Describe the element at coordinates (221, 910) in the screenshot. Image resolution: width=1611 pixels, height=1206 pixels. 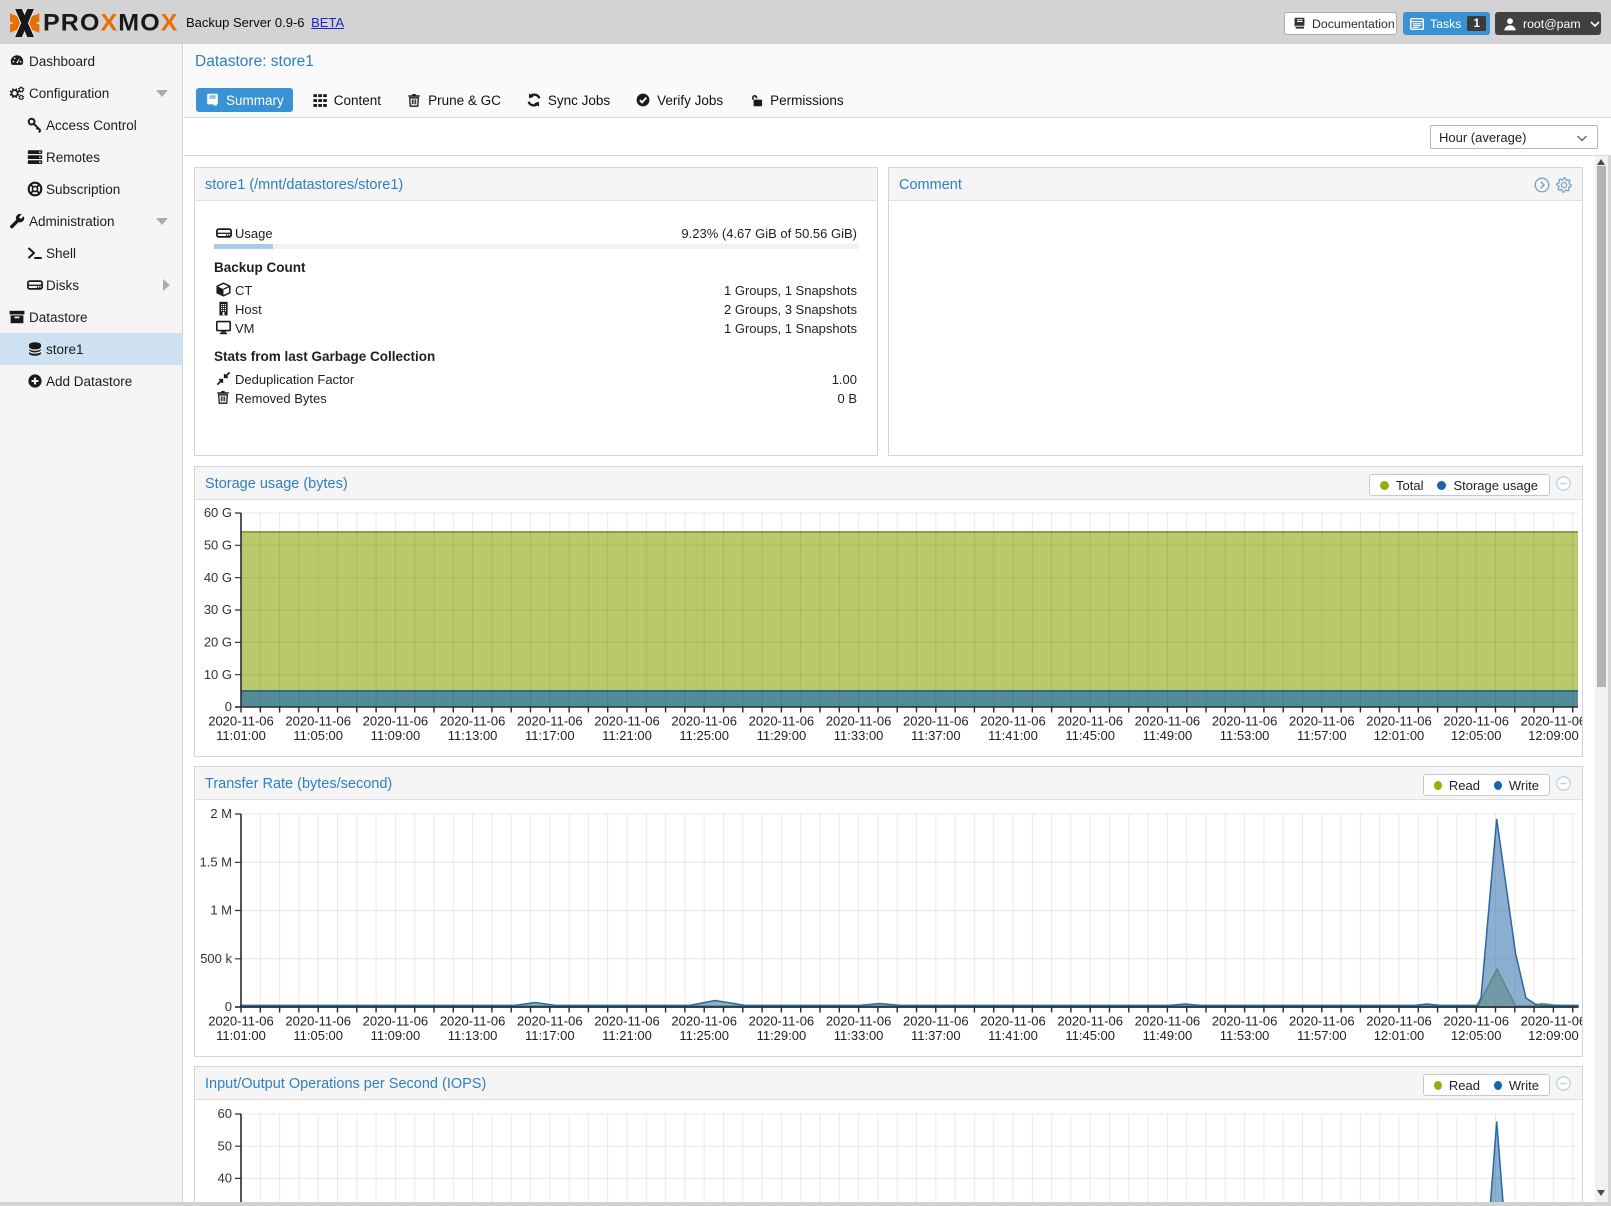
I see `svg-text: 1 M` at that location.